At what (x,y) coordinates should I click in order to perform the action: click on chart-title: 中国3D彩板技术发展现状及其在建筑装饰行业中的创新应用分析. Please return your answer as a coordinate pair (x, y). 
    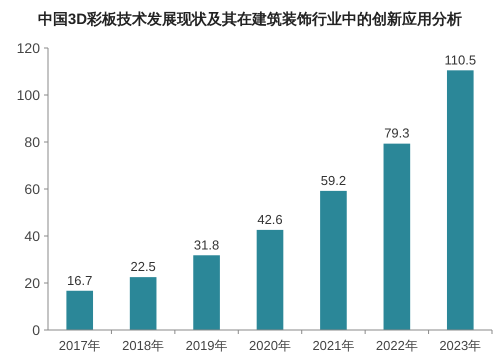
    Looking at the image, I should click on (250, 19).